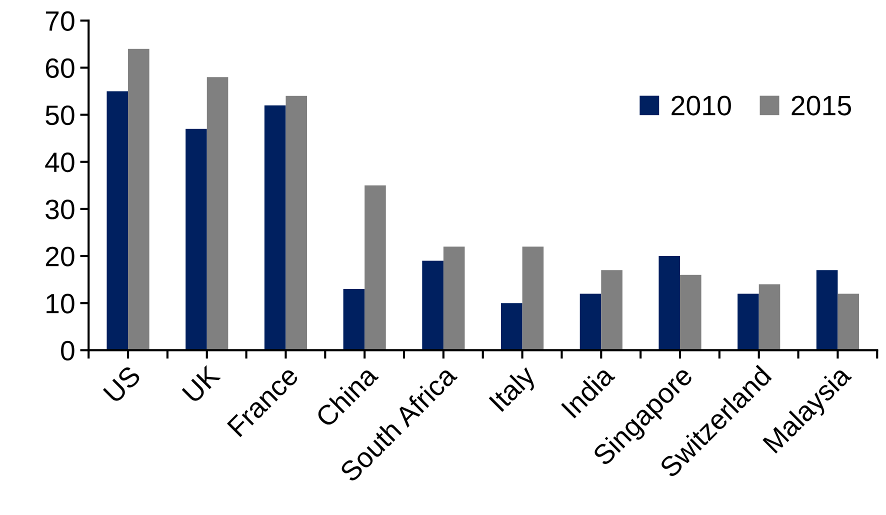 The image size is (886, 515). What do you see at coordinates (67, 350) in the screenshot?
I see `y-tick-label: 0` at bounding box center [67, 350].